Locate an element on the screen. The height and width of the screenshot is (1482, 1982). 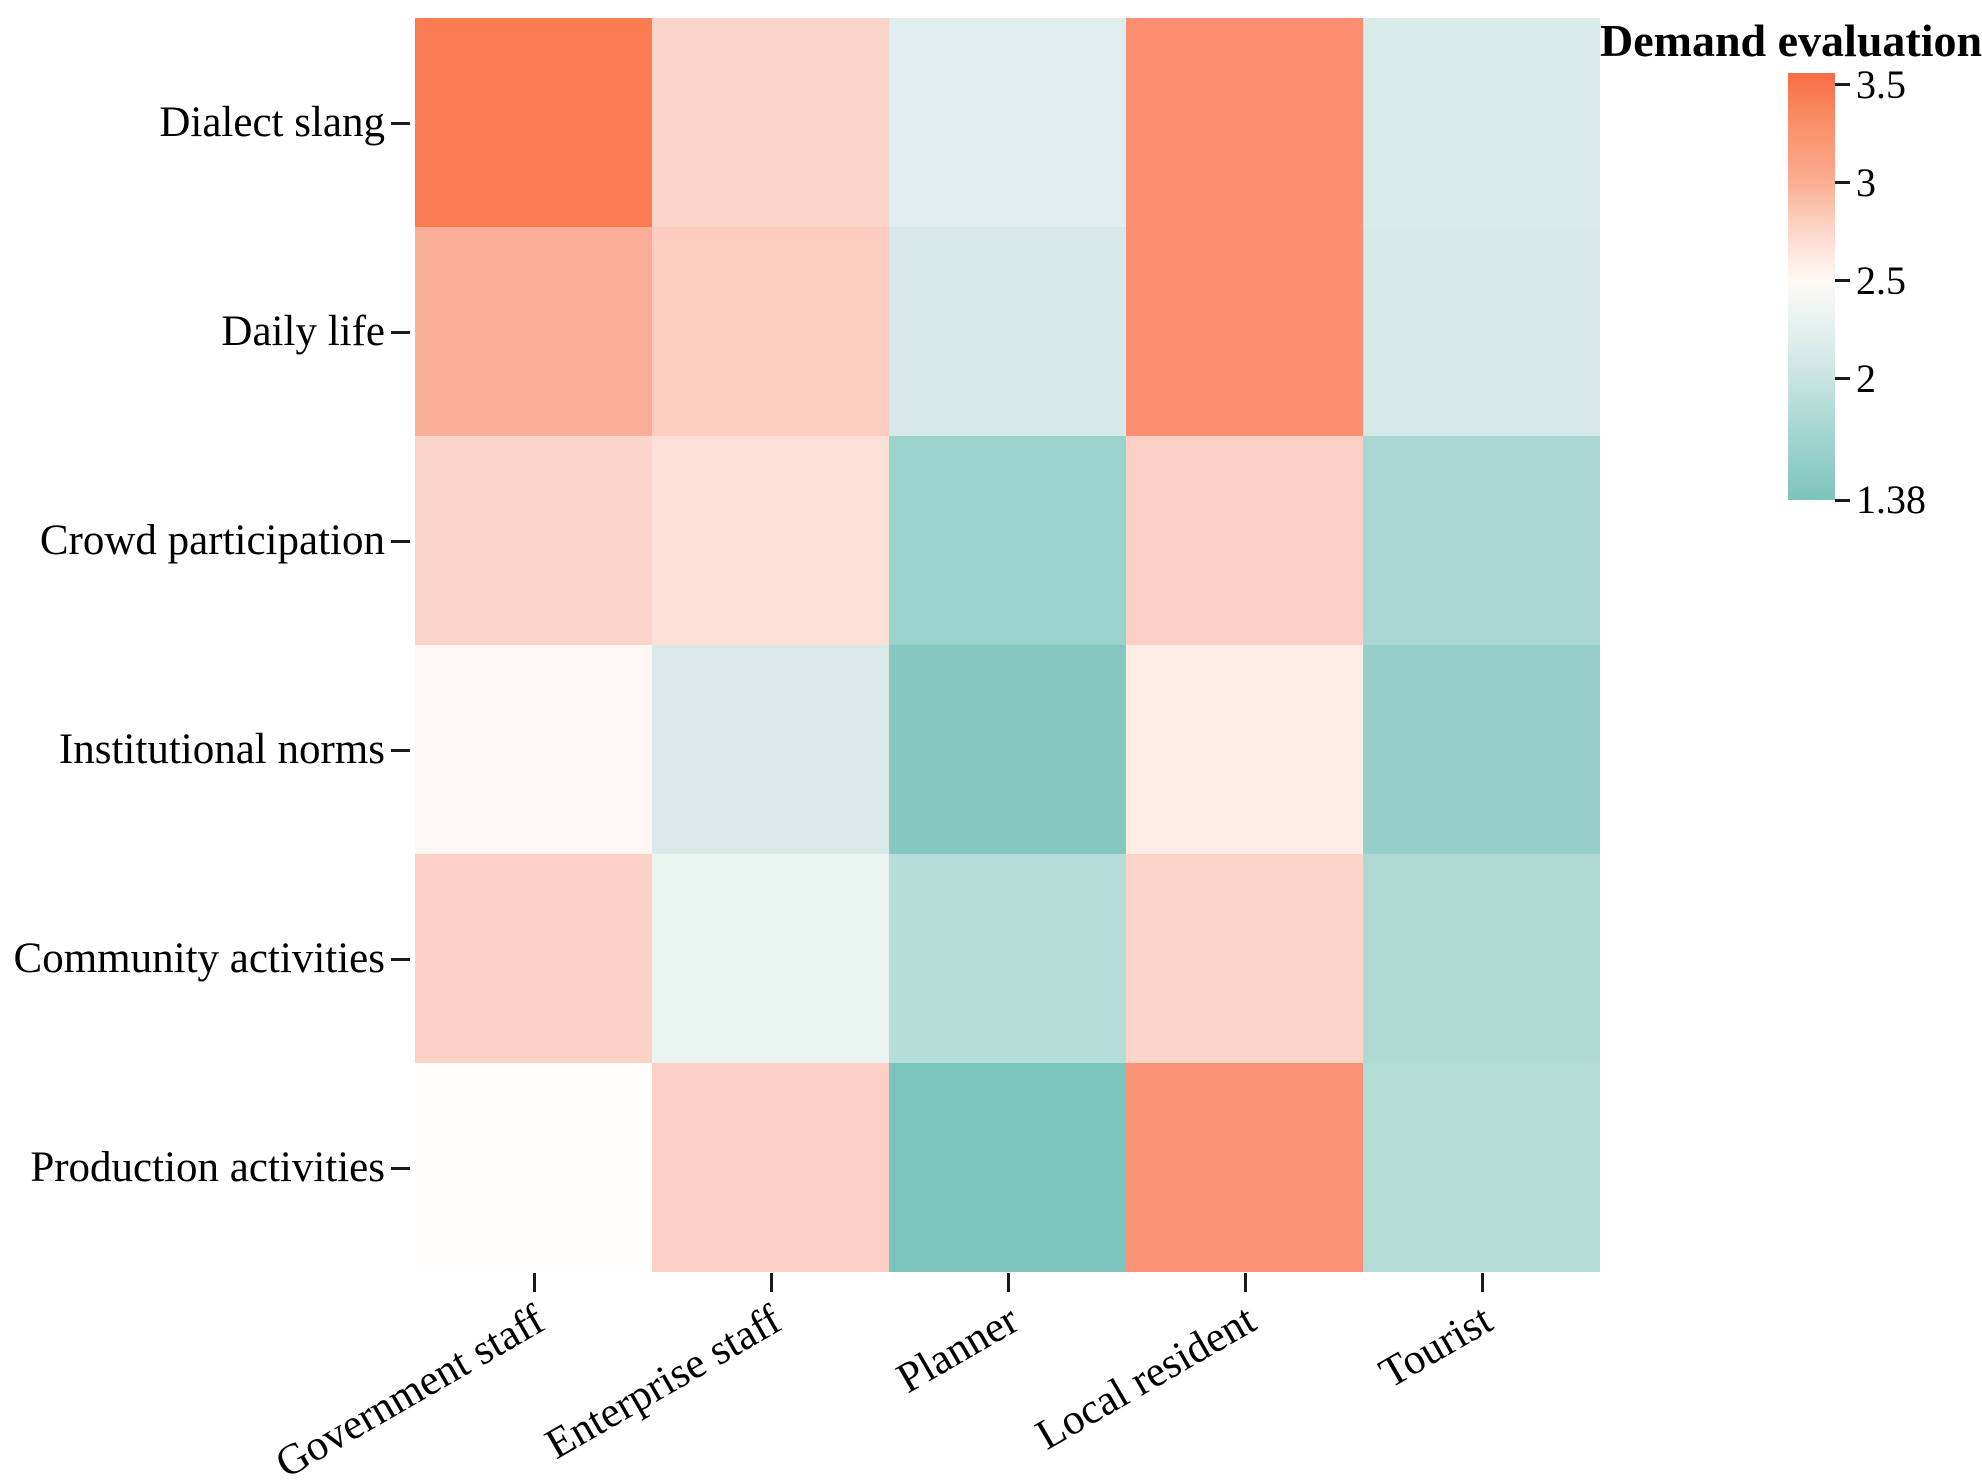
y-axis-label: Crowd participation is located at coordinates (212, 540).